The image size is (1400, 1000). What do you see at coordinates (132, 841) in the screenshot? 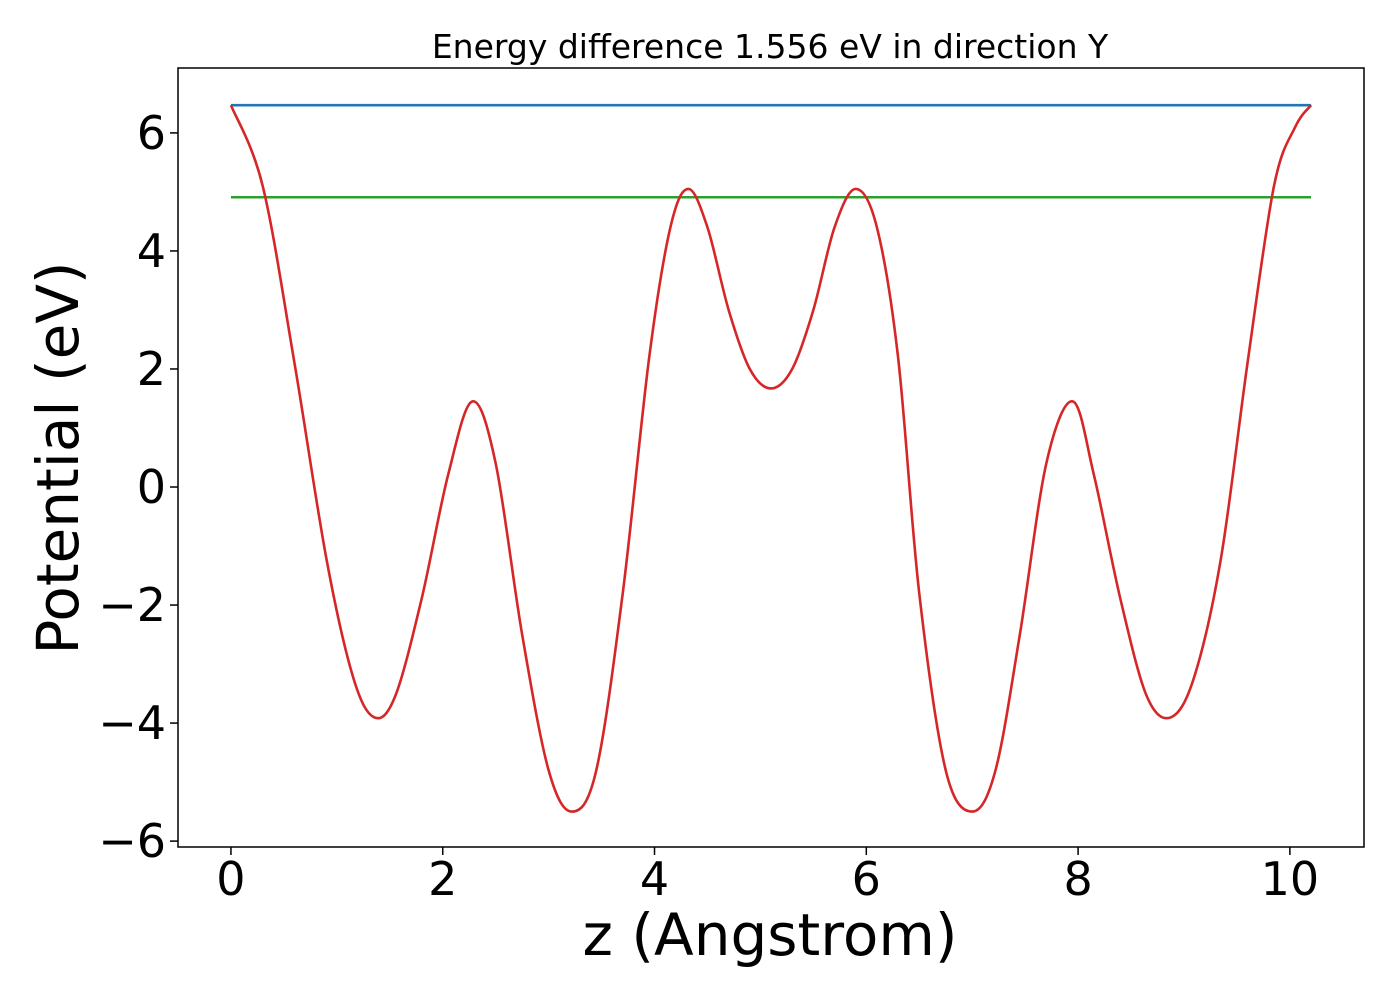
I see `y-tick-label: −6` at bounding box center [132, 841].